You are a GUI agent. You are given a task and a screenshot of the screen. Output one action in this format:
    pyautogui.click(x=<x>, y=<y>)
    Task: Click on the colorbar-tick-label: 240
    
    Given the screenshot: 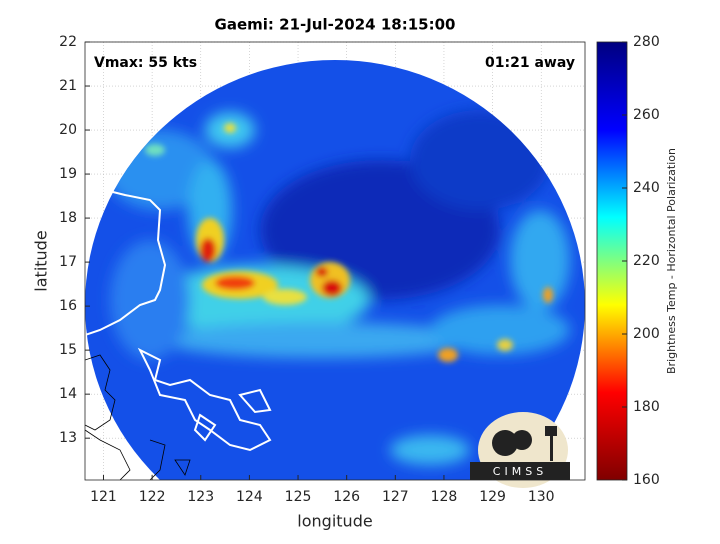 What is the action you would take?
    pyautogui.click(x=646, y=188)
    